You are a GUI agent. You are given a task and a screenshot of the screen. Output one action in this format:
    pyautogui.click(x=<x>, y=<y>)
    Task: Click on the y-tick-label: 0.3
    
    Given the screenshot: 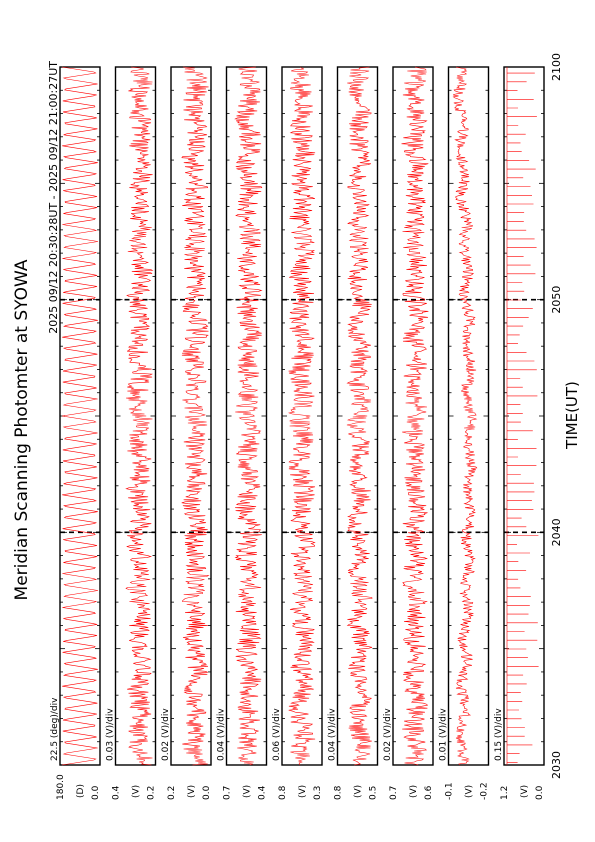 What is the action you would take?
    pyautogui.click(x=318, y=793)
    